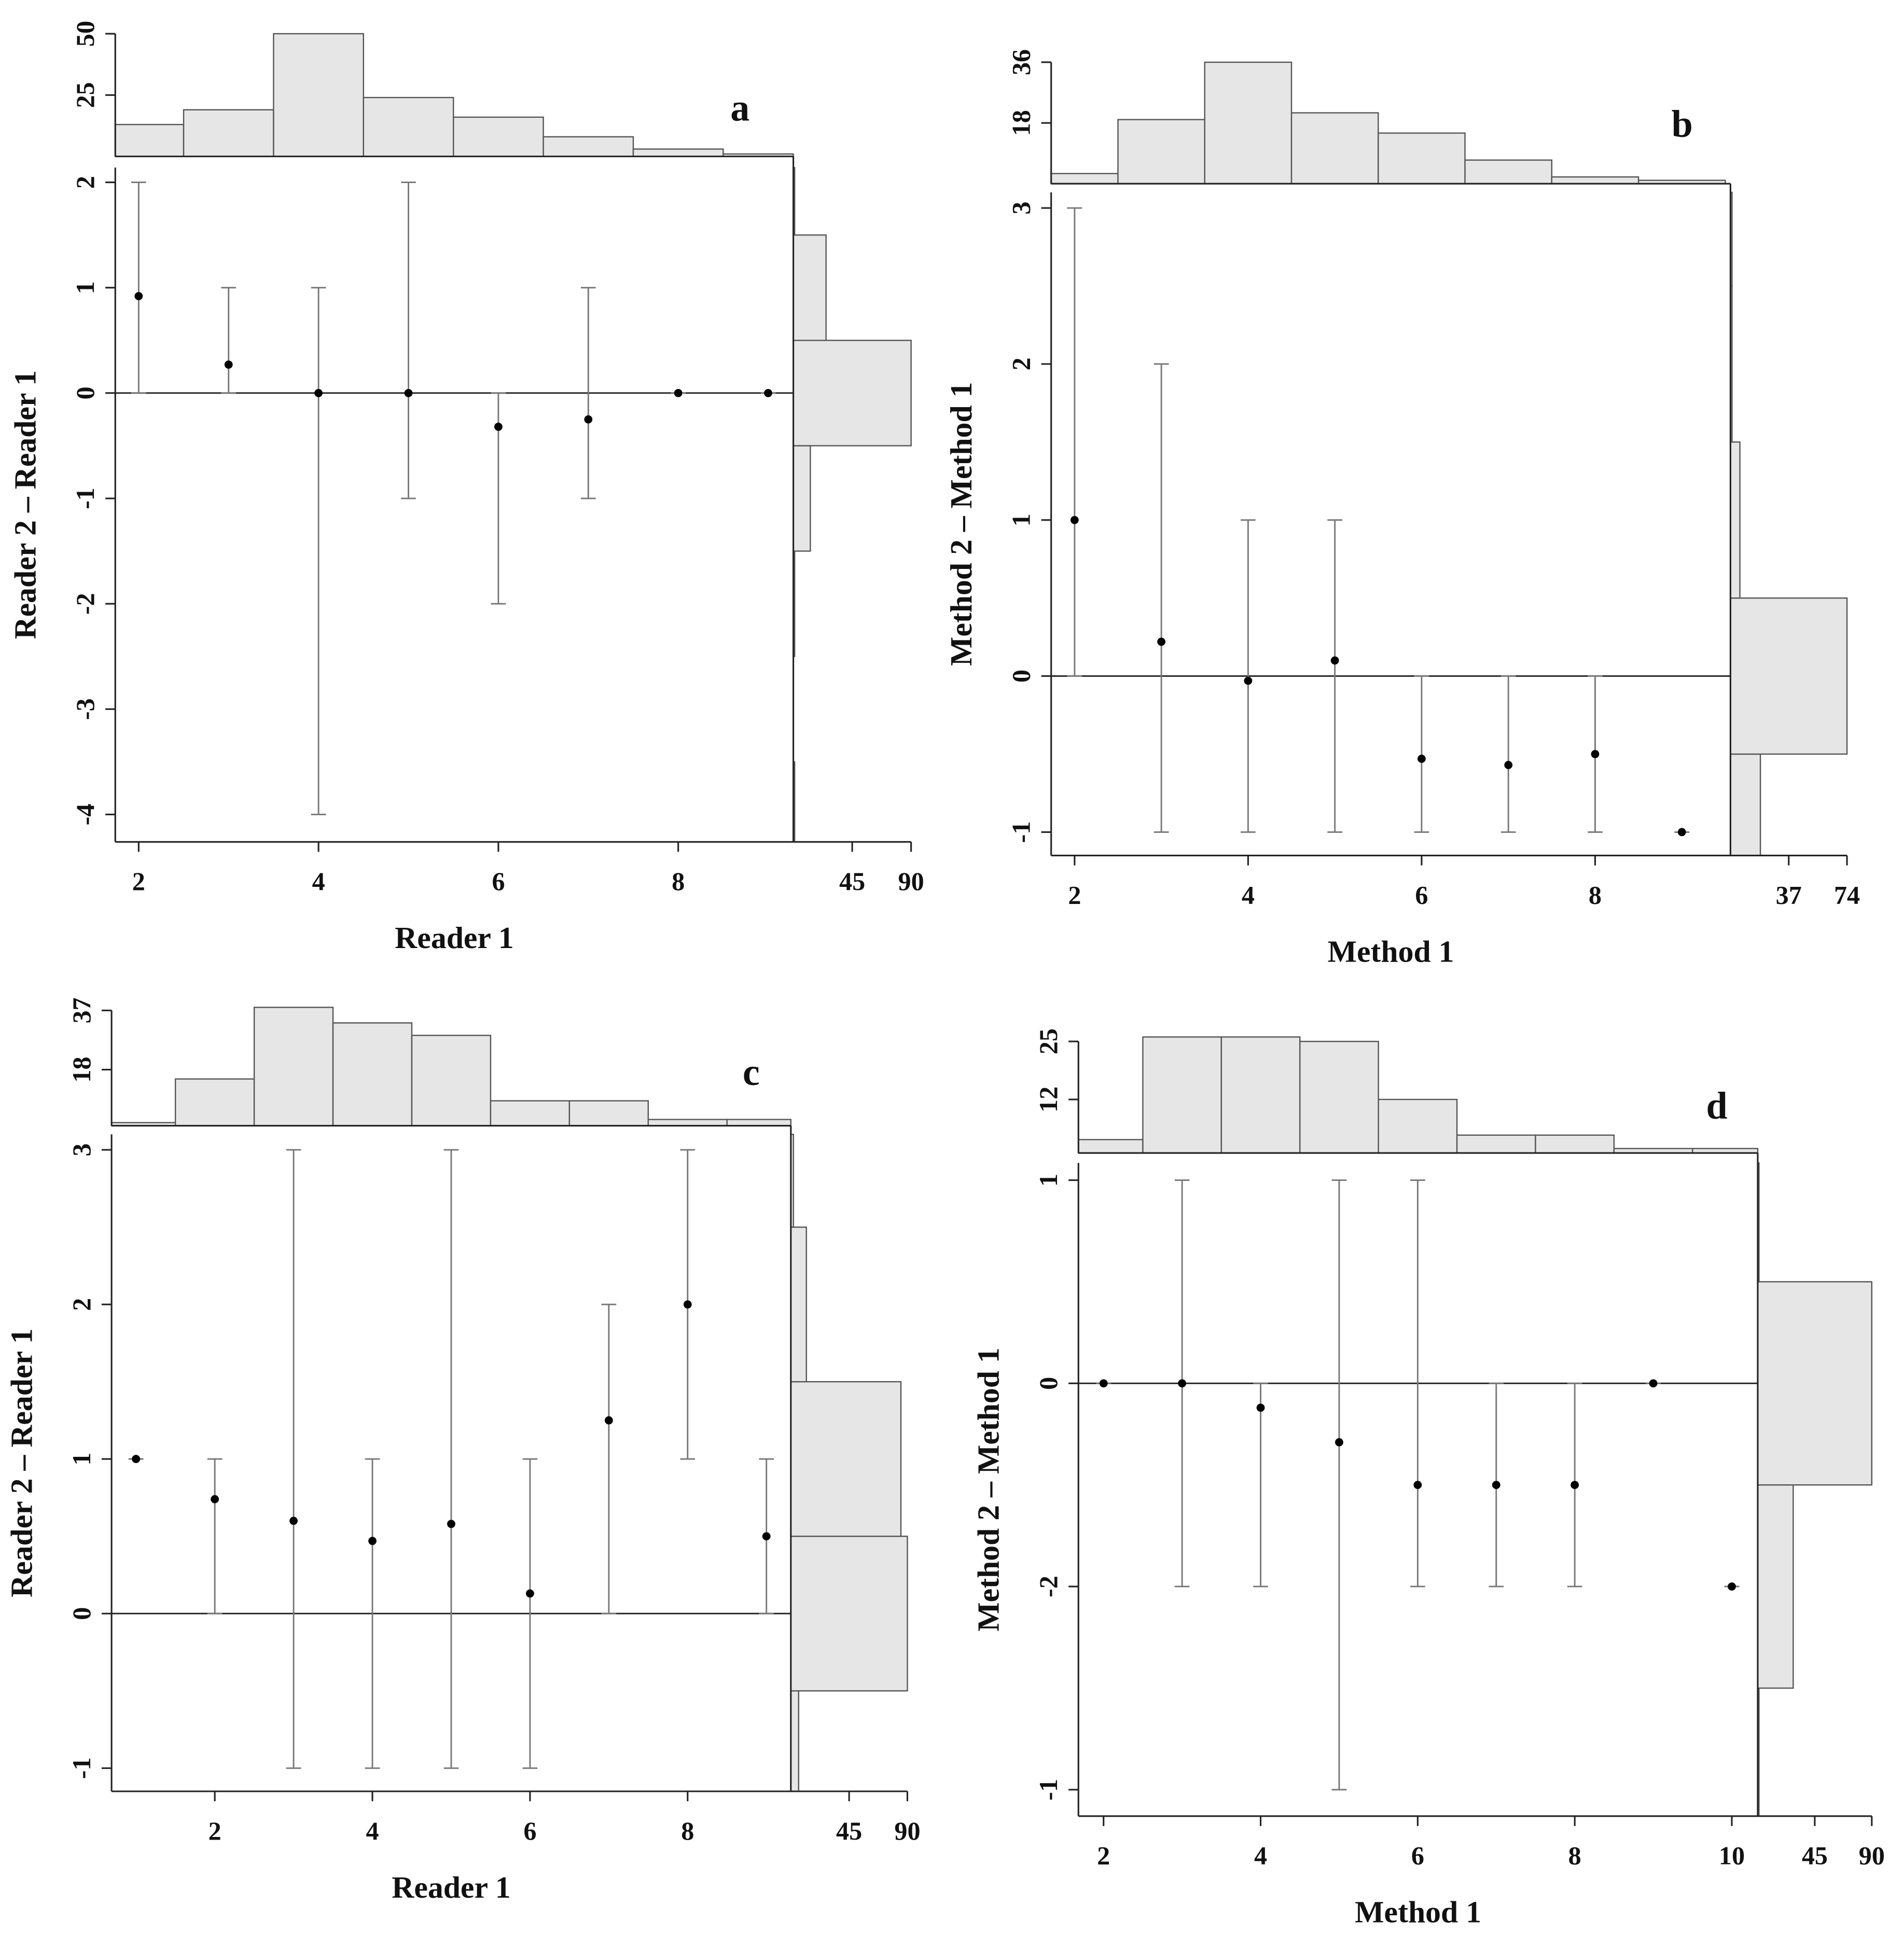 This screenshot has width=1904, height=1949. Describe the element at coordinates (86, 604) in the screenshot. I see `y-tick-label: -2` at that location.